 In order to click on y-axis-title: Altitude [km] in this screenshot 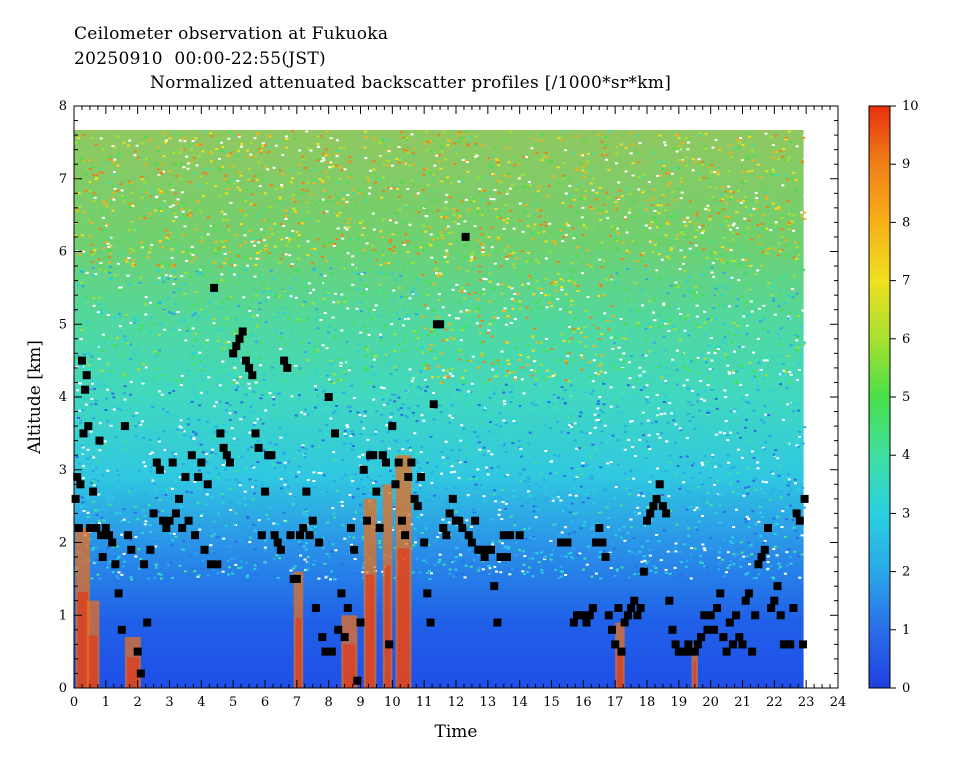, I will do `click(35, 397)`.